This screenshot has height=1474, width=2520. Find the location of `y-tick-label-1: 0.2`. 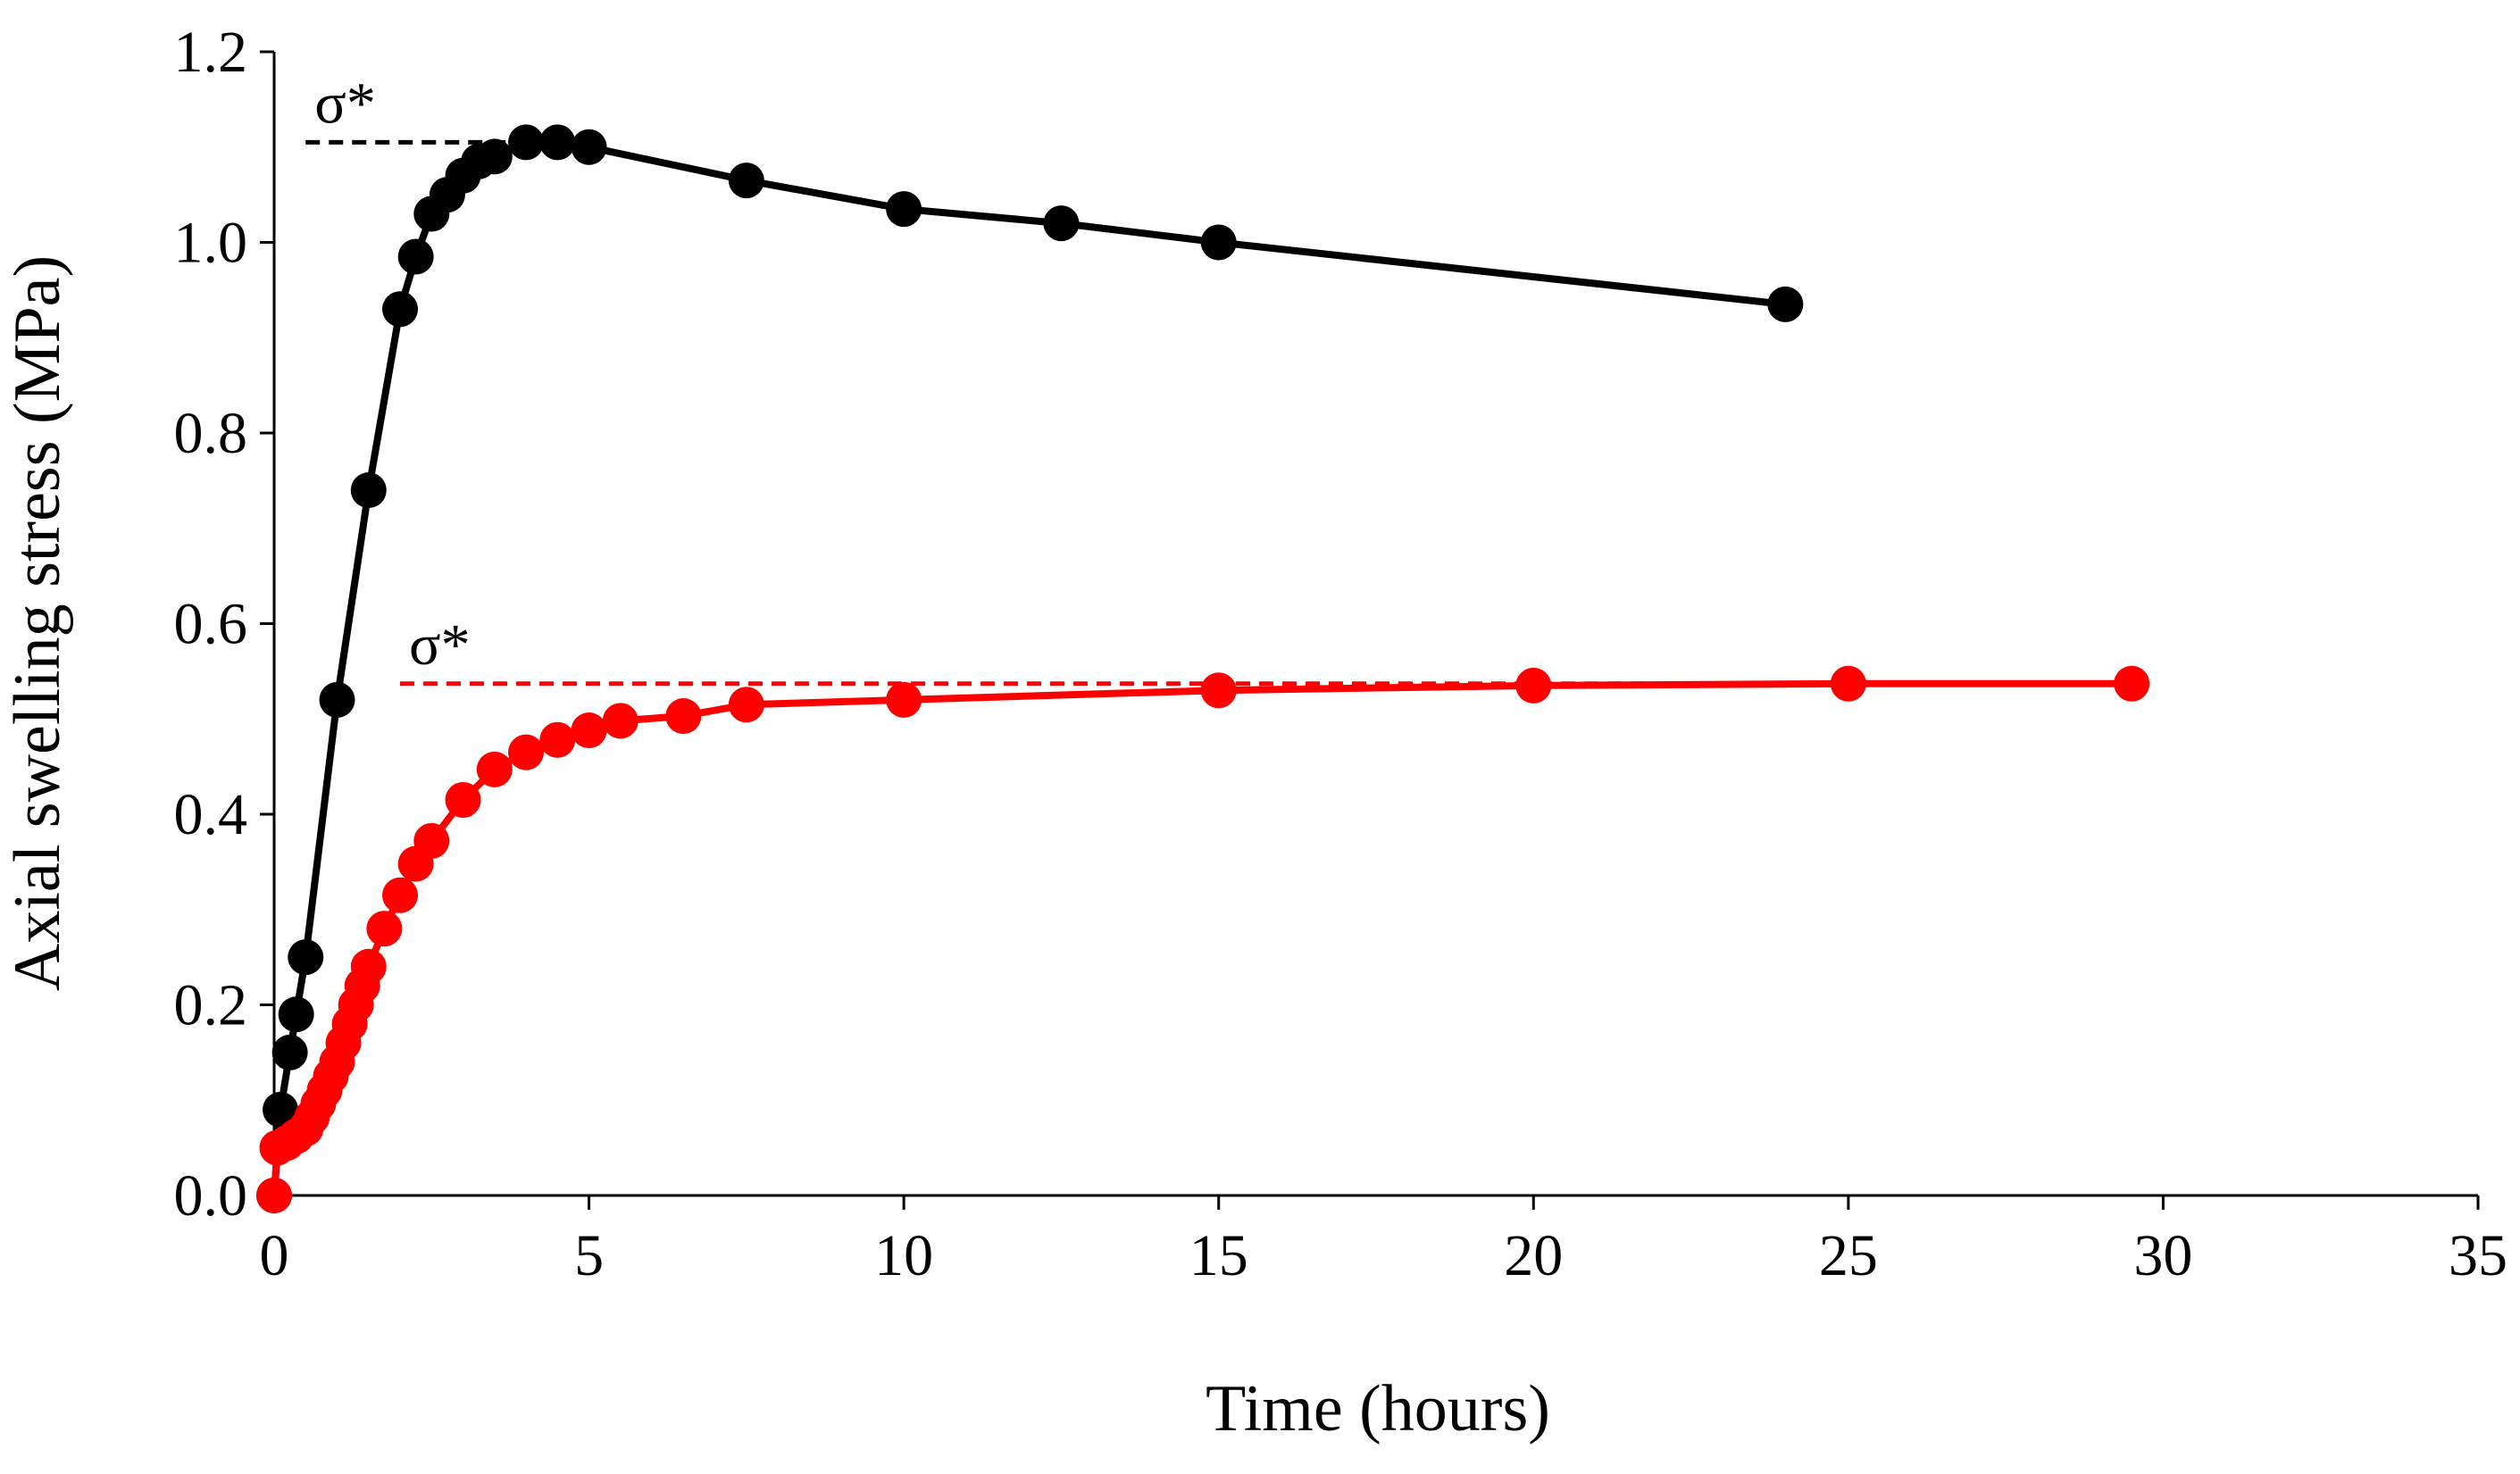

y-tick-label-1: 0.2 is located at coordinates (211, 1006).